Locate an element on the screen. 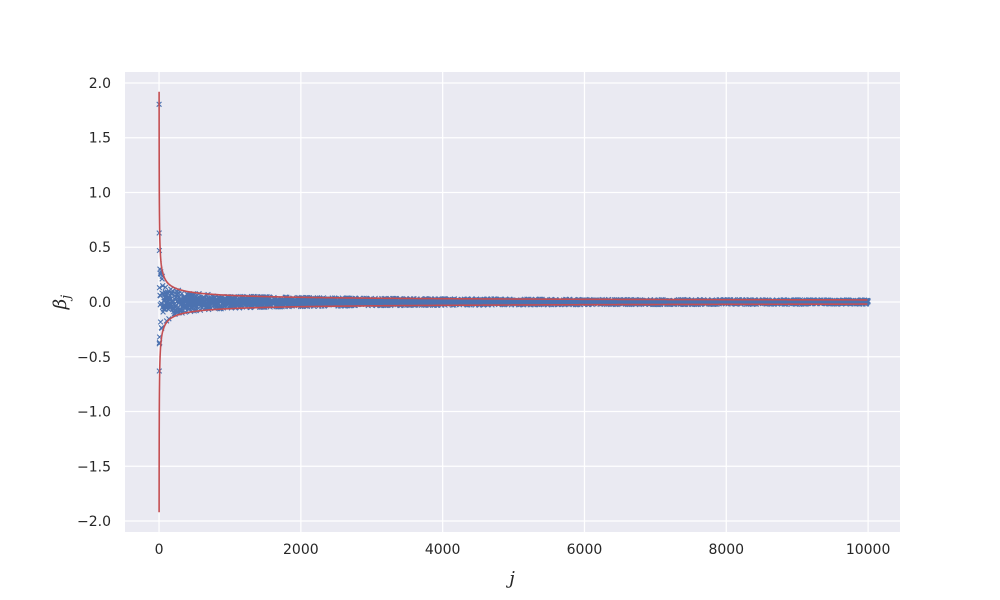 The width and height of the screenshot is (1000, 600). y-tick-label: 2.0 is located at coordinates (100, 84).